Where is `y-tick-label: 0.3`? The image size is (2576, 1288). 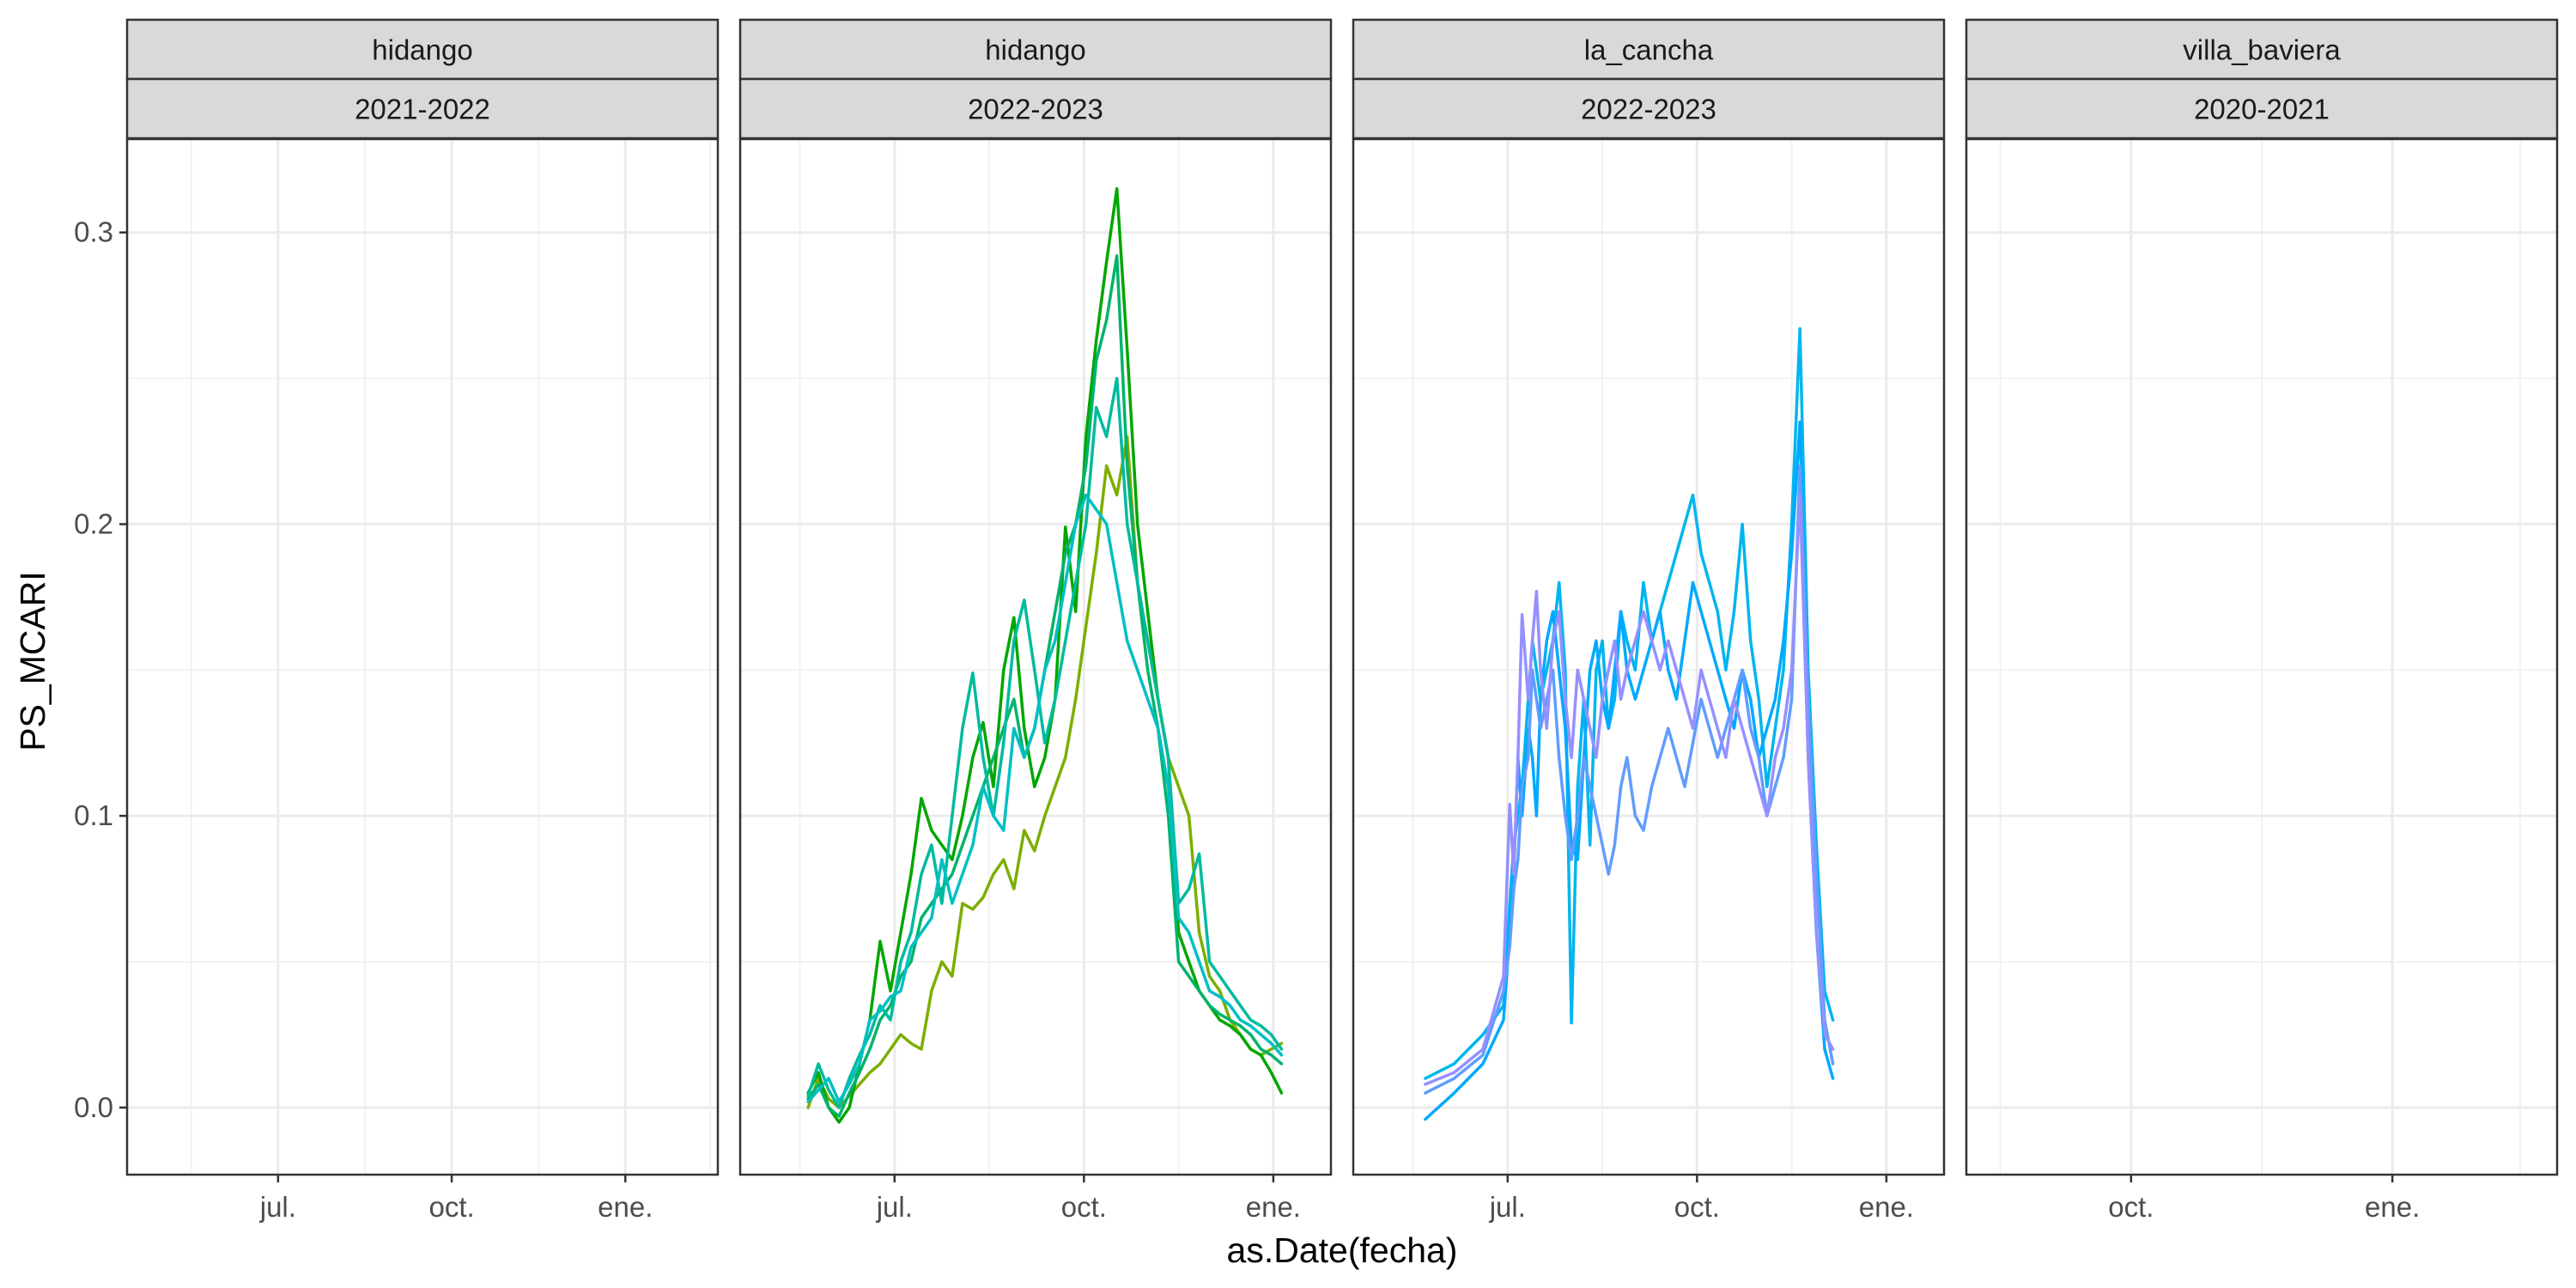
y-tick-label: 0.3 is located at coordinates (93, 232).